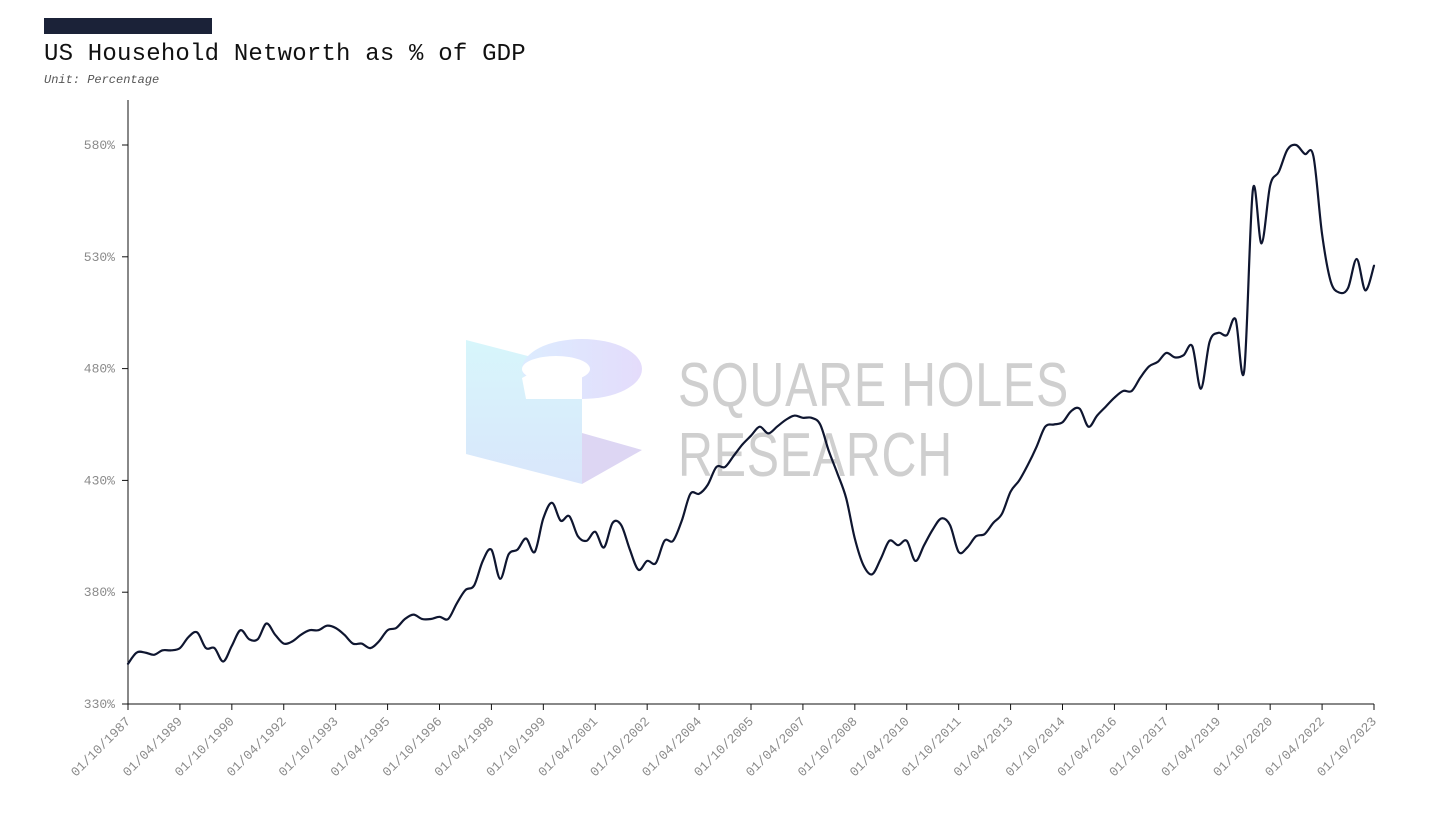 This screenshot has height=819, width=1456. I want to click on watermark-text-line2: RESEARCH, so click(815, 455).